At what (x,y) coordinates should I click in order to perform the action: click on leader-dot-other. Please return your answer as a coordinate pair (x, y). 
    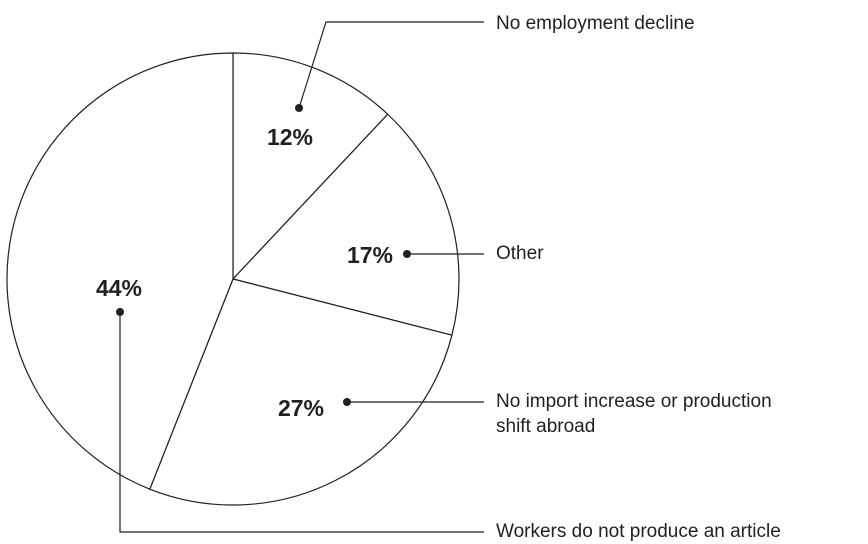
    Looking at the image, I should click on (407, 254).